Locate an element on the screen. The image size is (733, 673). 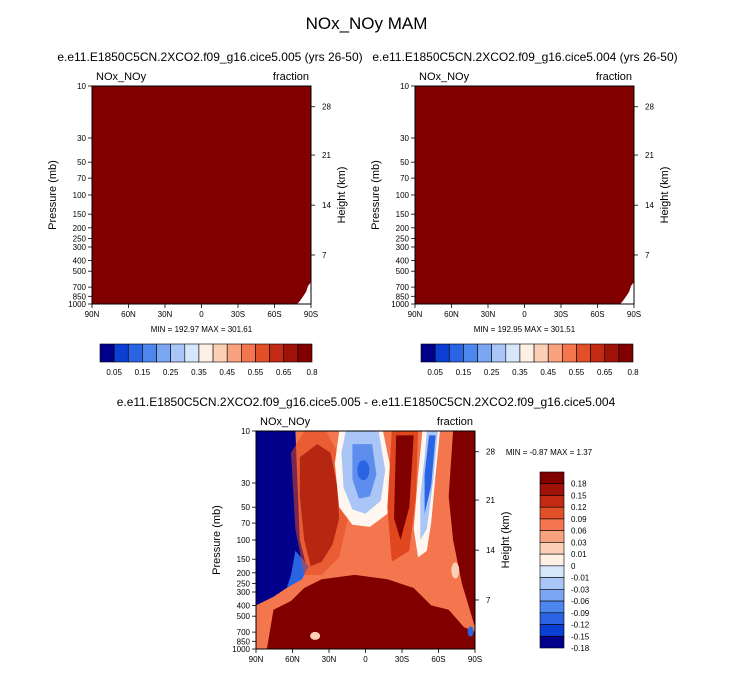
y-axis-label: Pressure (mb) is located at coordinates (217, 540).